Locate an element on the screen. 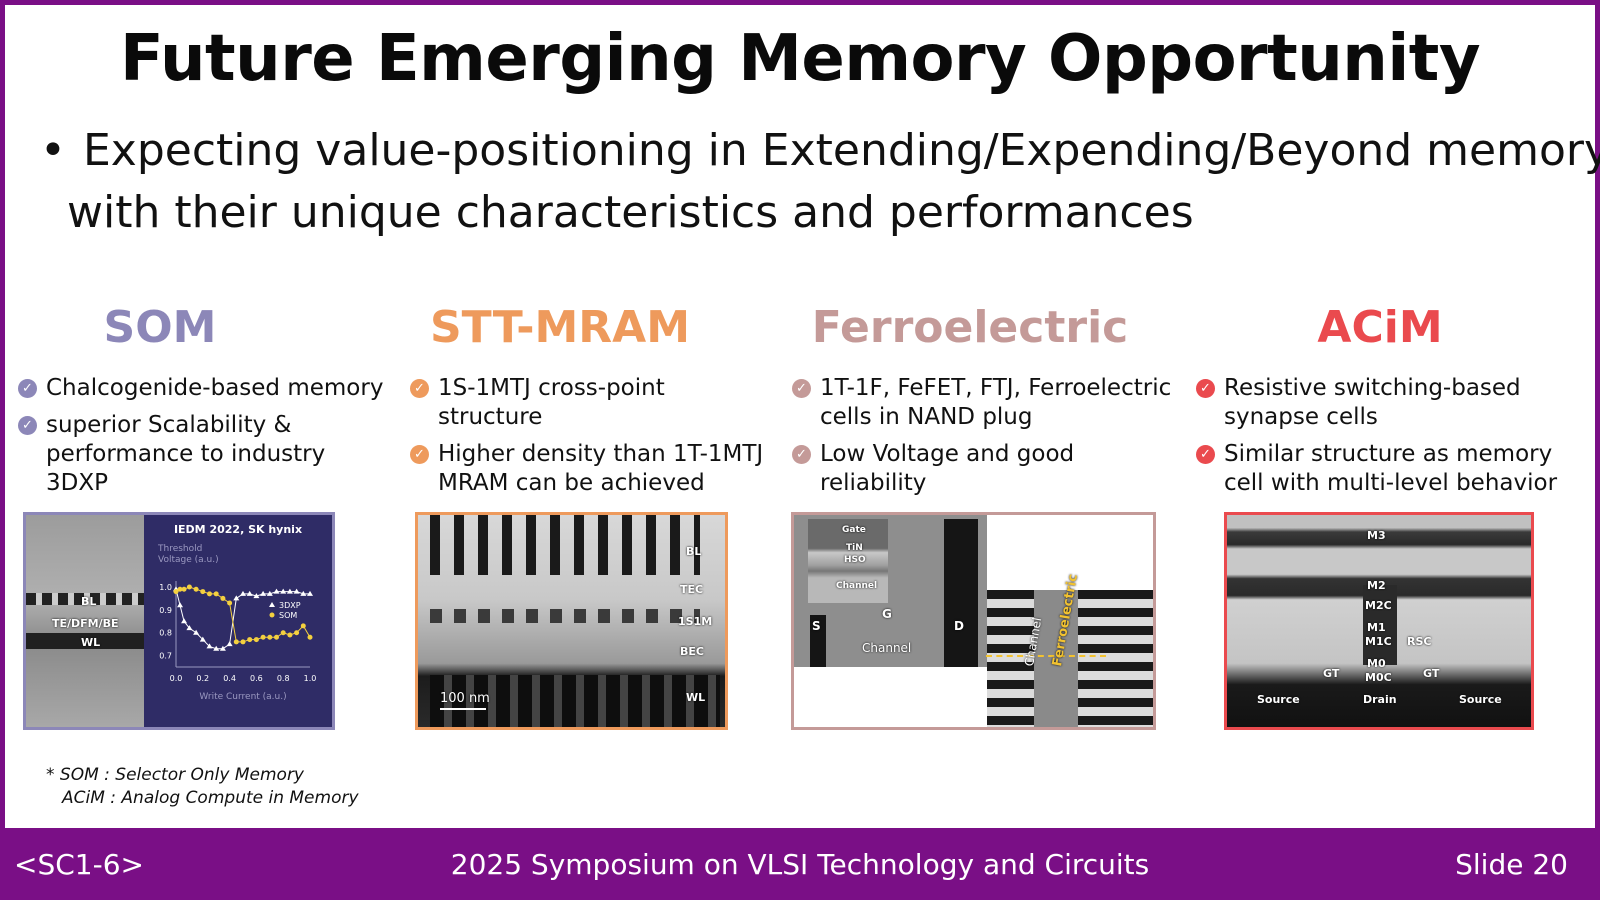 The image size is (1600, 900). item-text: Resistive switching-based synapse cells is located at coordinates (1372, 402).